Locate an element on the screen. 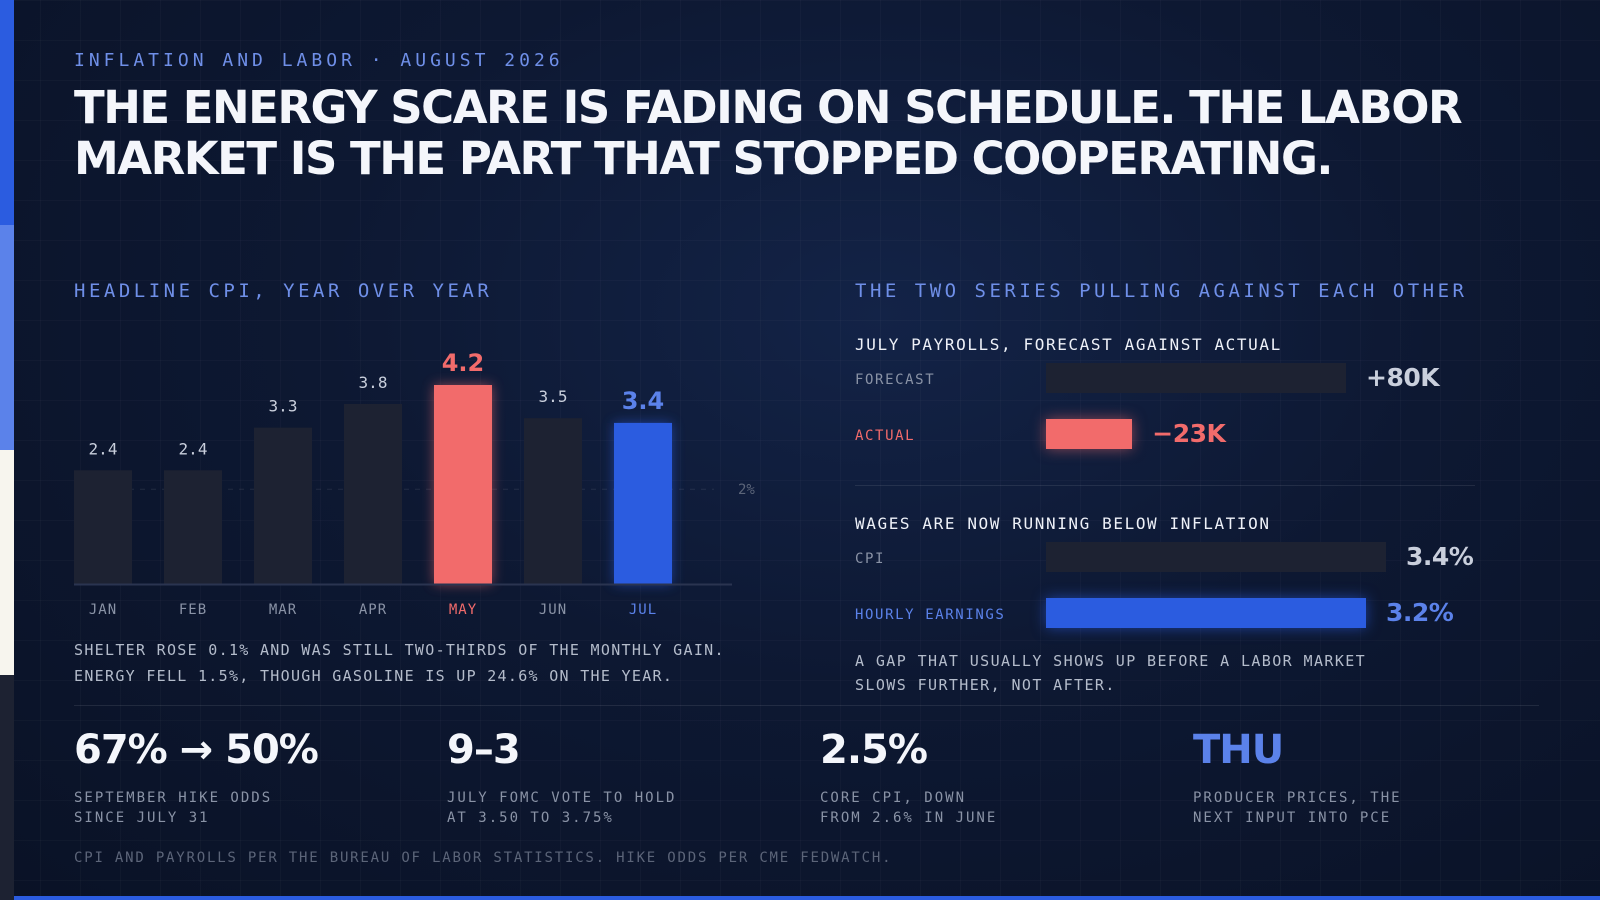  cpi-row-label: CPI is located at coordinates (870, 559).